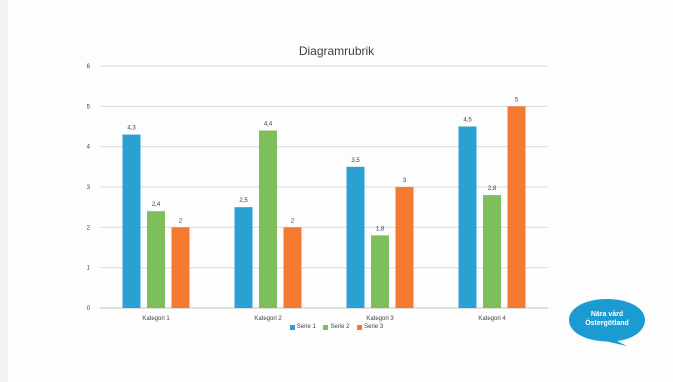  I want to click on data-label: 2,8, so click(492, 189).